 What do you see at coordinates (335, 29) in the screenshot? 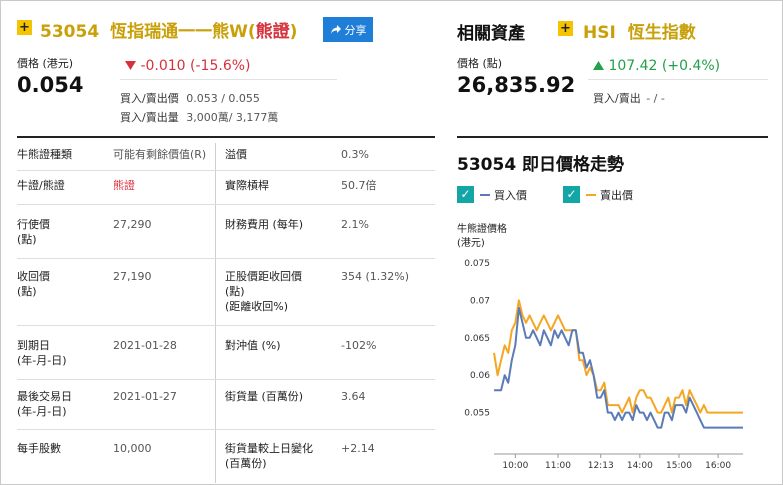
I see `share-arrow-icon` at bounding box center [335, 29].